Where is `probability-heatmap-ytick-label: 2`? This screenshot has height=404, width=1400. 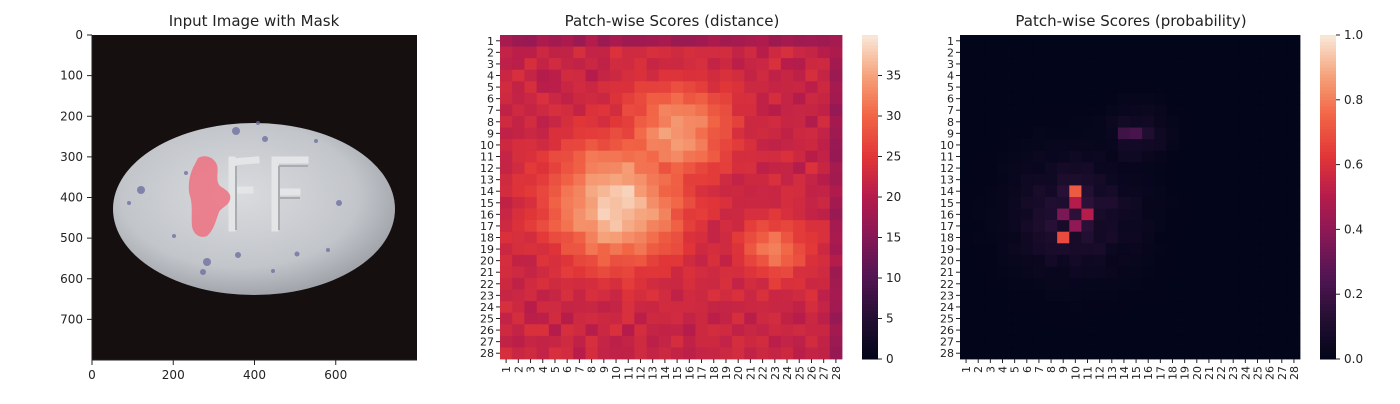 probability-heatmap-ytick-label: 2 is located at coordinates (950, 52).